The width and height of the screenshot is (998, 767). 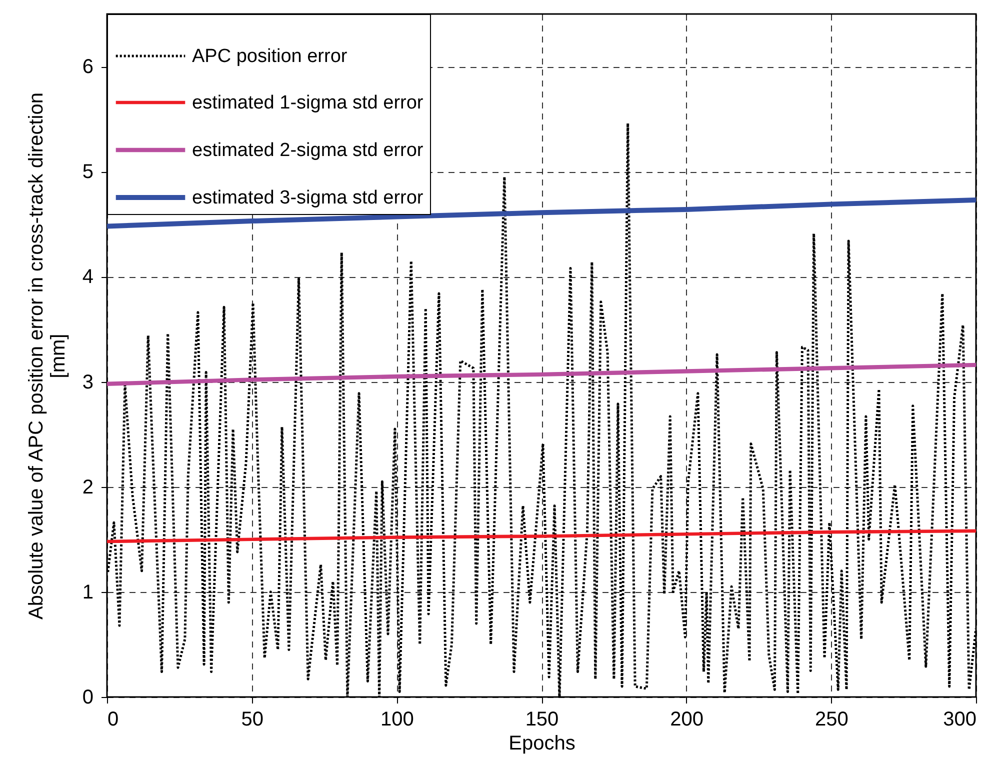 I want to click on x-tick-label: 250, so click(x=831, y=719).